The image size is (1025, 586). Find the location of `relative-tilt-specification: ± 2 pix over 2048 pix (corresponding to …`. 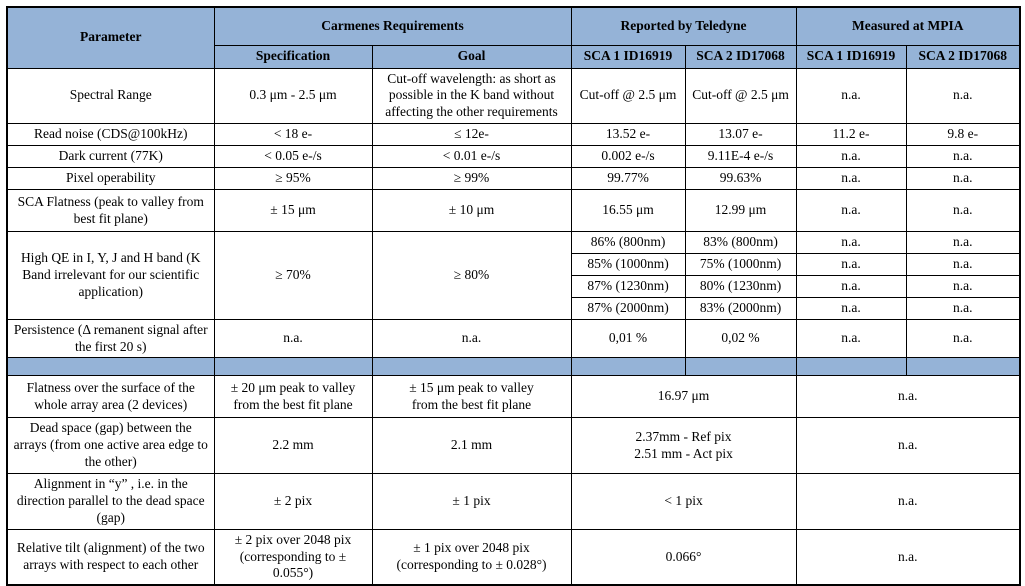

relative-tilt-specification: ± 2 pix over 2048 pix (corresponding to … is located at coordinates (293, 557).